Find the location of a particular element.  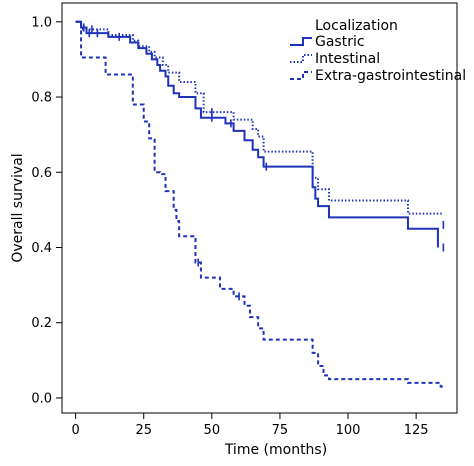

legend-item-gastric: Gastric is located at coordinates (327, 42).